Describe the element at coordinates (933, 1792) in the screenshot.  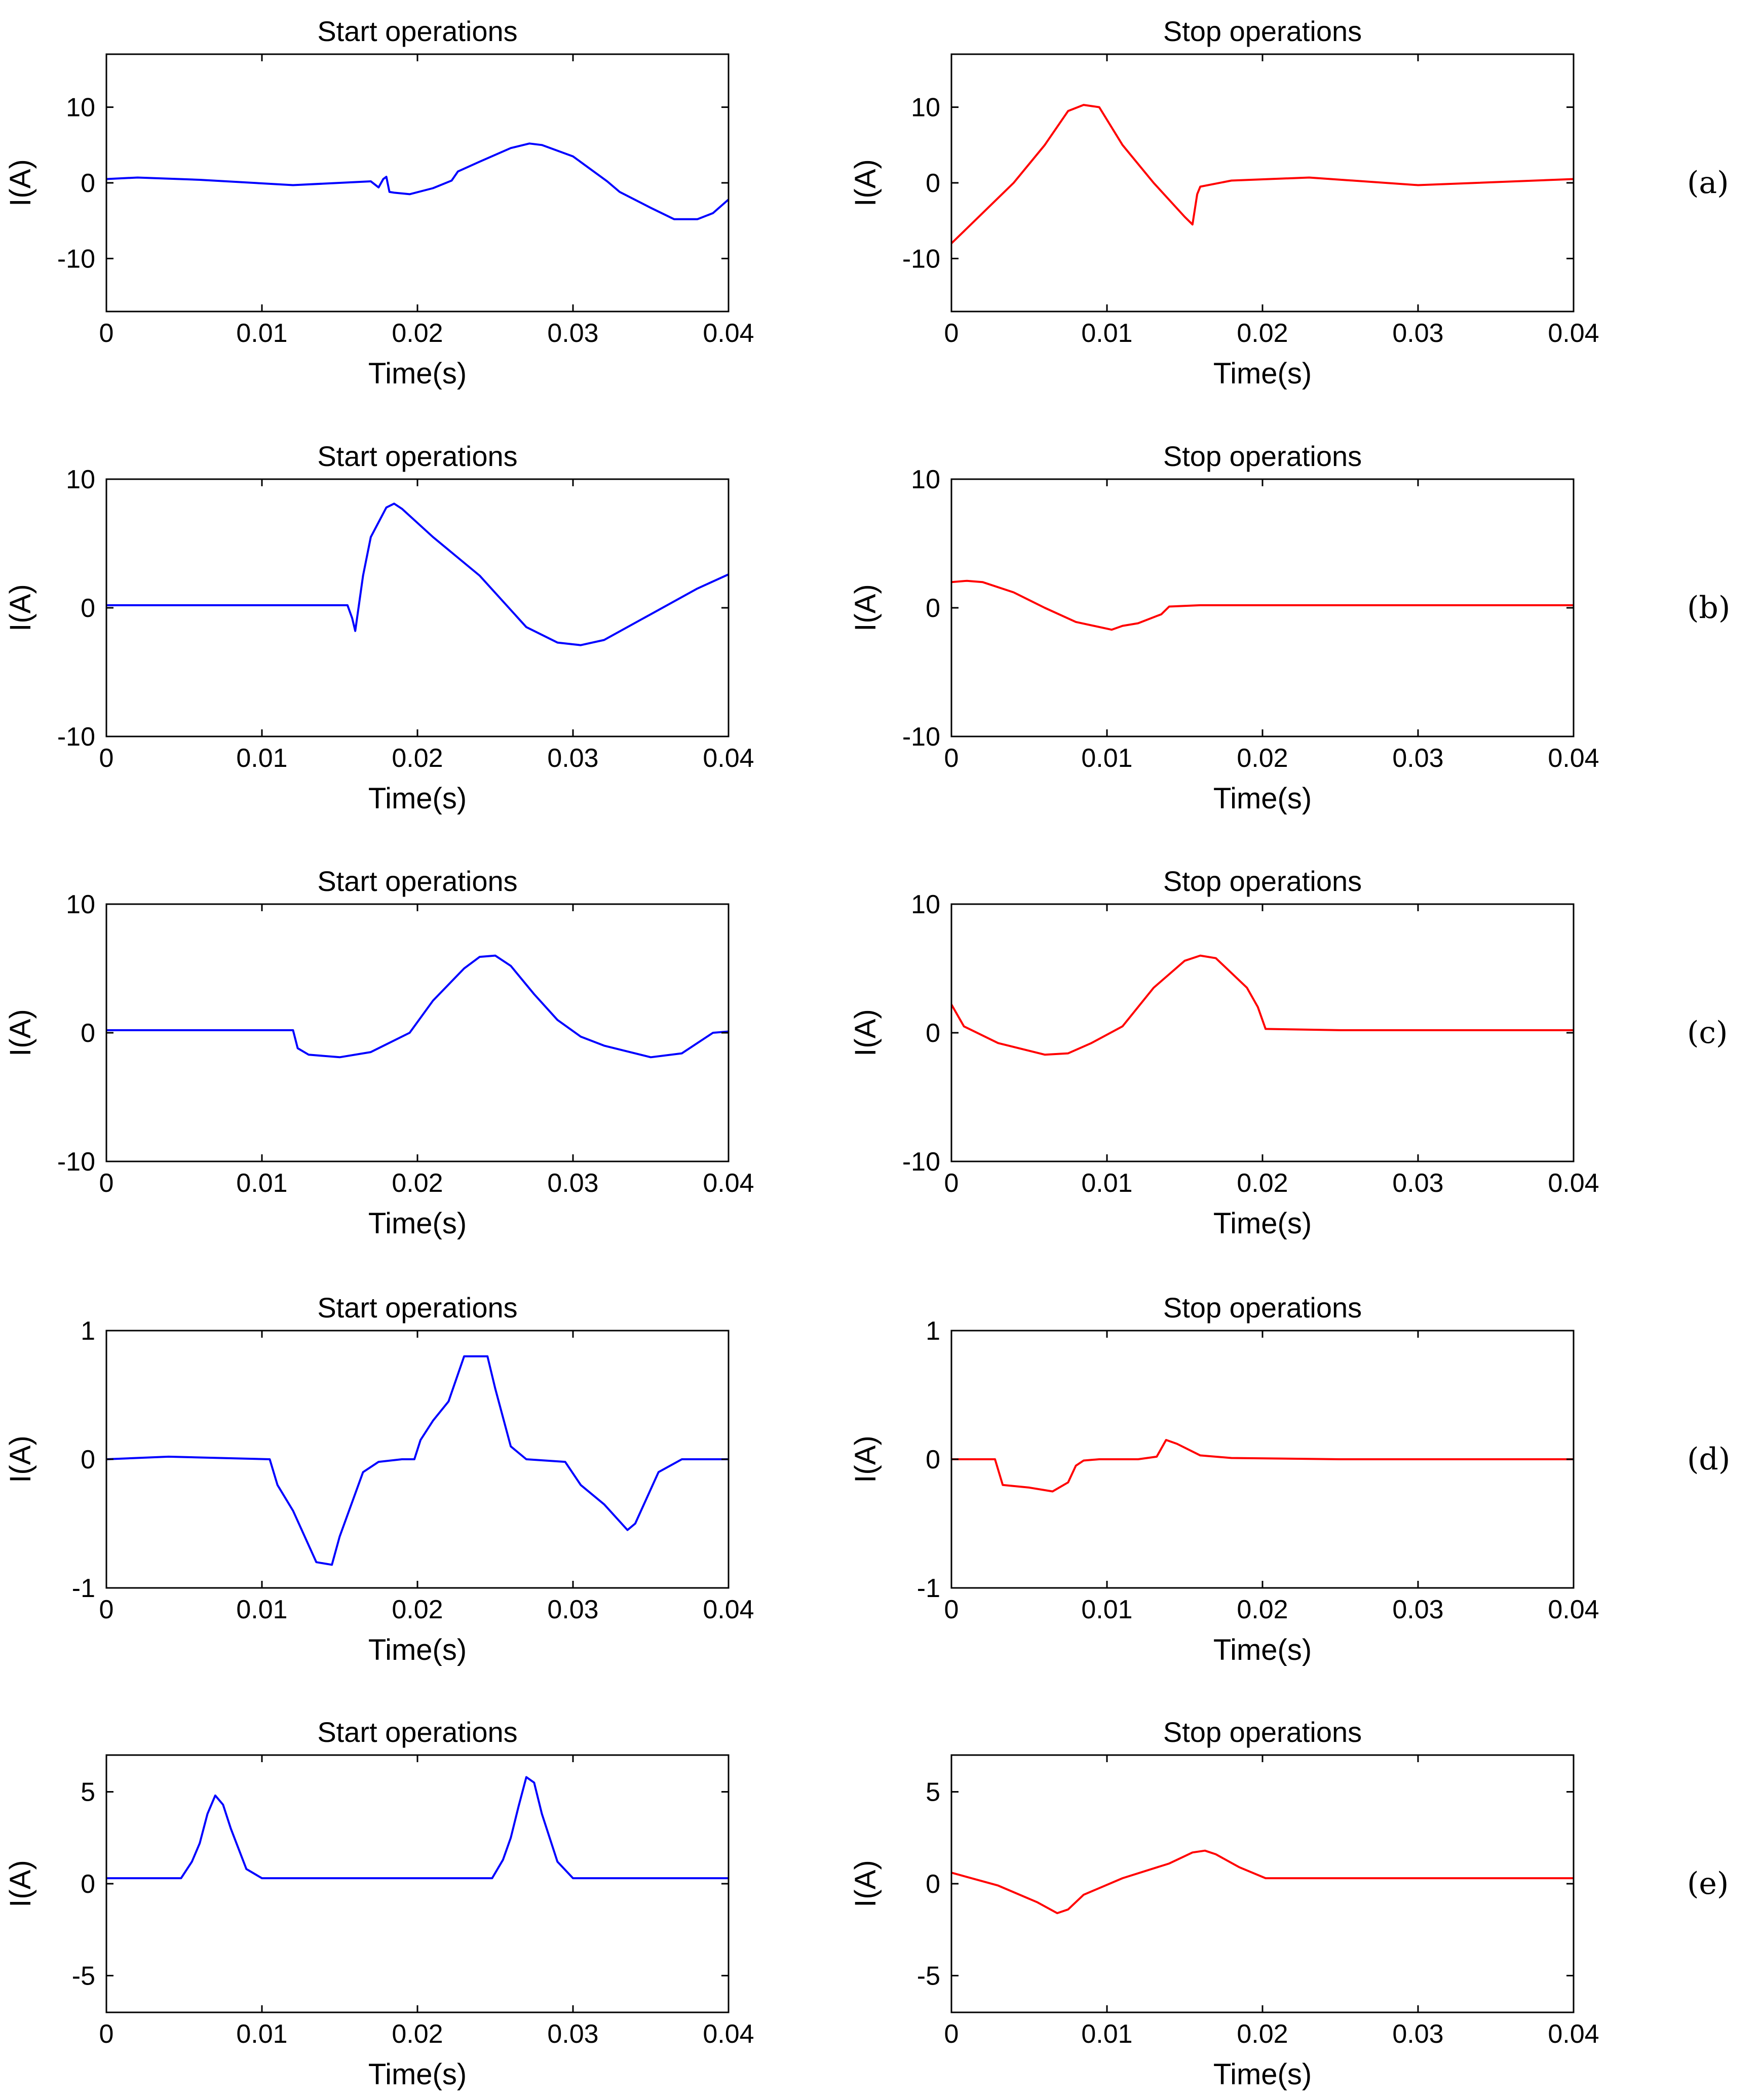
I see `y-tick-label: 5` at that location.